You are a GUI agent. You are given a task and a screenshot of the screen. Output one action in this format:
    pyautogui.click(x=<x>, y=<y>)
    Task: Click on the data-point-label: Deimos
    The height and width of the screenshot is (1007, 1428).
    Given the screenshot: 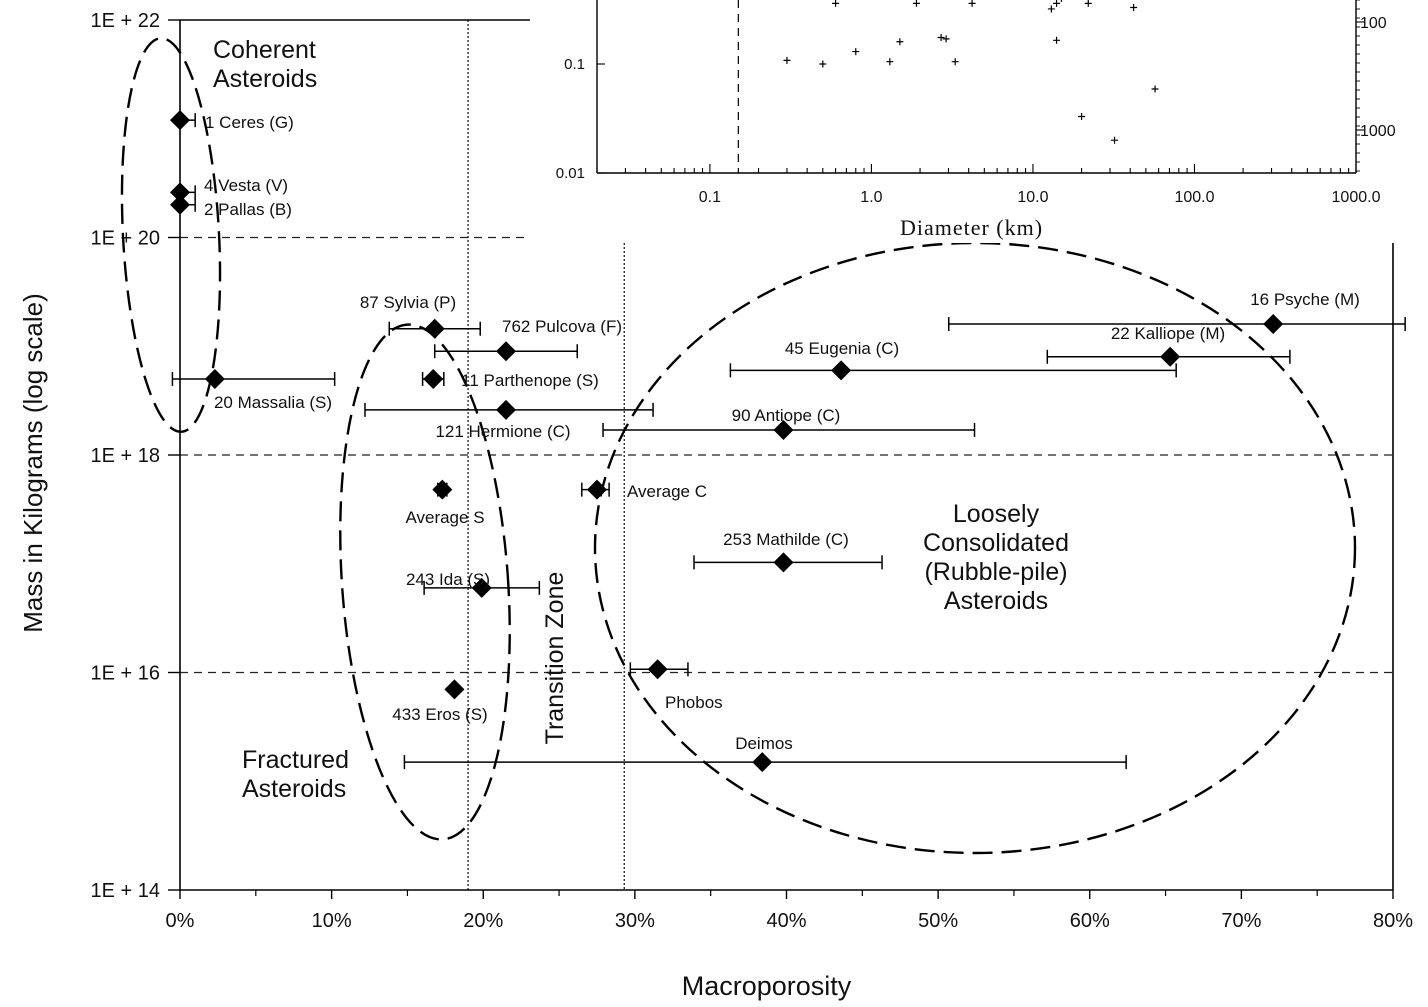 What is the action you would take?
    pyautogui.click(x=764, y=743)
    